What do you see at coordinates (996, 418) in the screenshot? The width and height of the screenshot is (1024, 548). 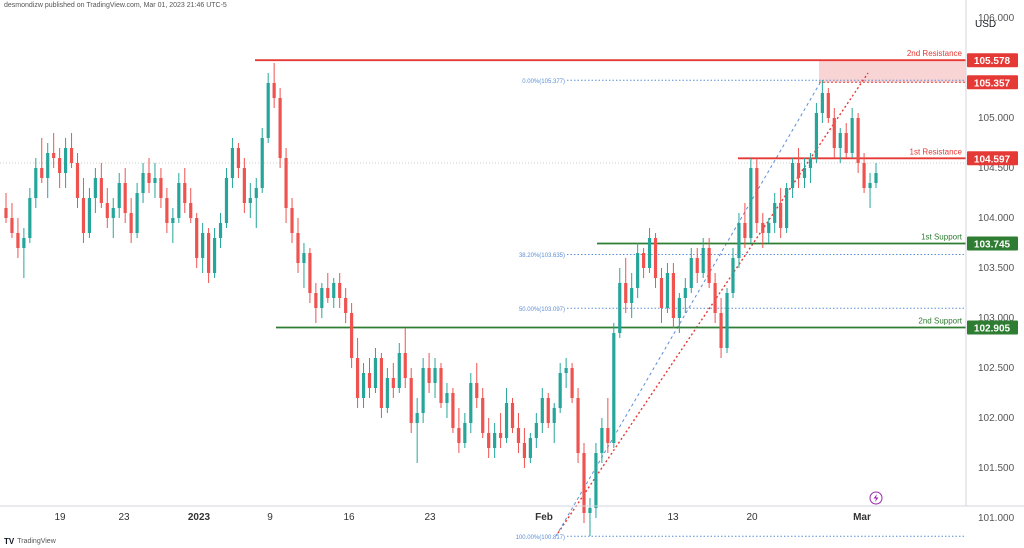 I see `price-tick-label: 102.000` at bounding box center [996, 418].